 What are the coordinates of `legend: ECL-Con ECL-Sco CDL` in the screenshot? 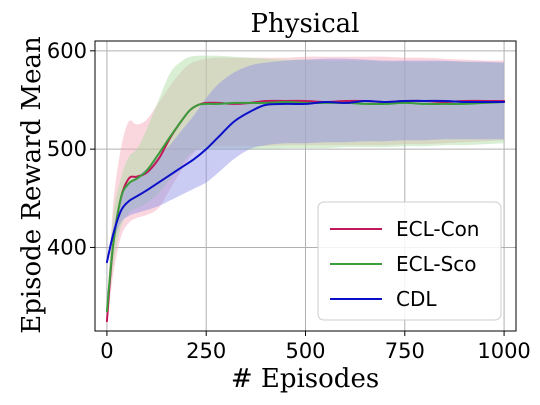 It's located at (409, 261).